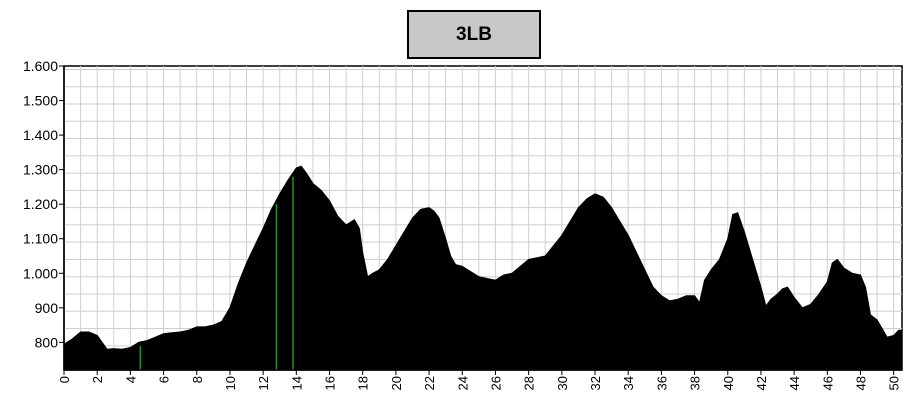 The image size is (904, 394). Describe the element at coordinates (562, 383) in the screenshot. I see `x-tick-label: 30` at that location.